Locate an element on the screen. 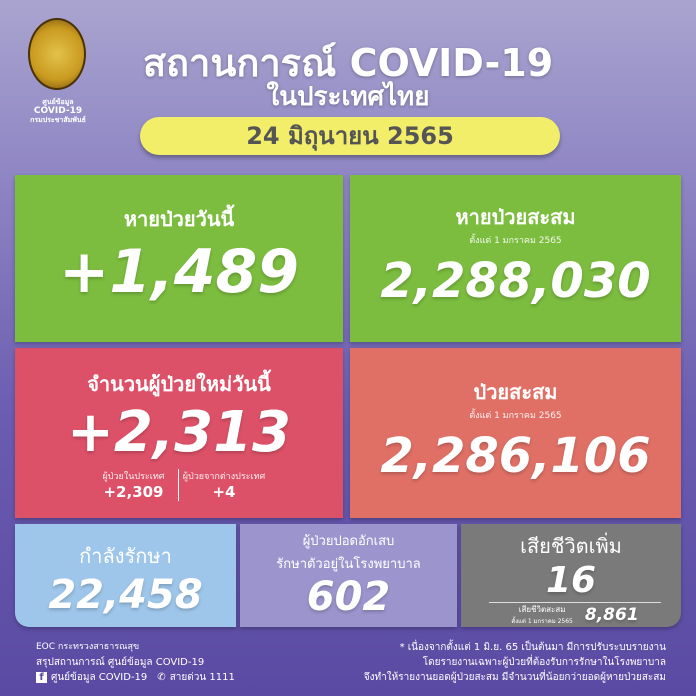  card-value: +1,489 is located at coordinates (179, 272).